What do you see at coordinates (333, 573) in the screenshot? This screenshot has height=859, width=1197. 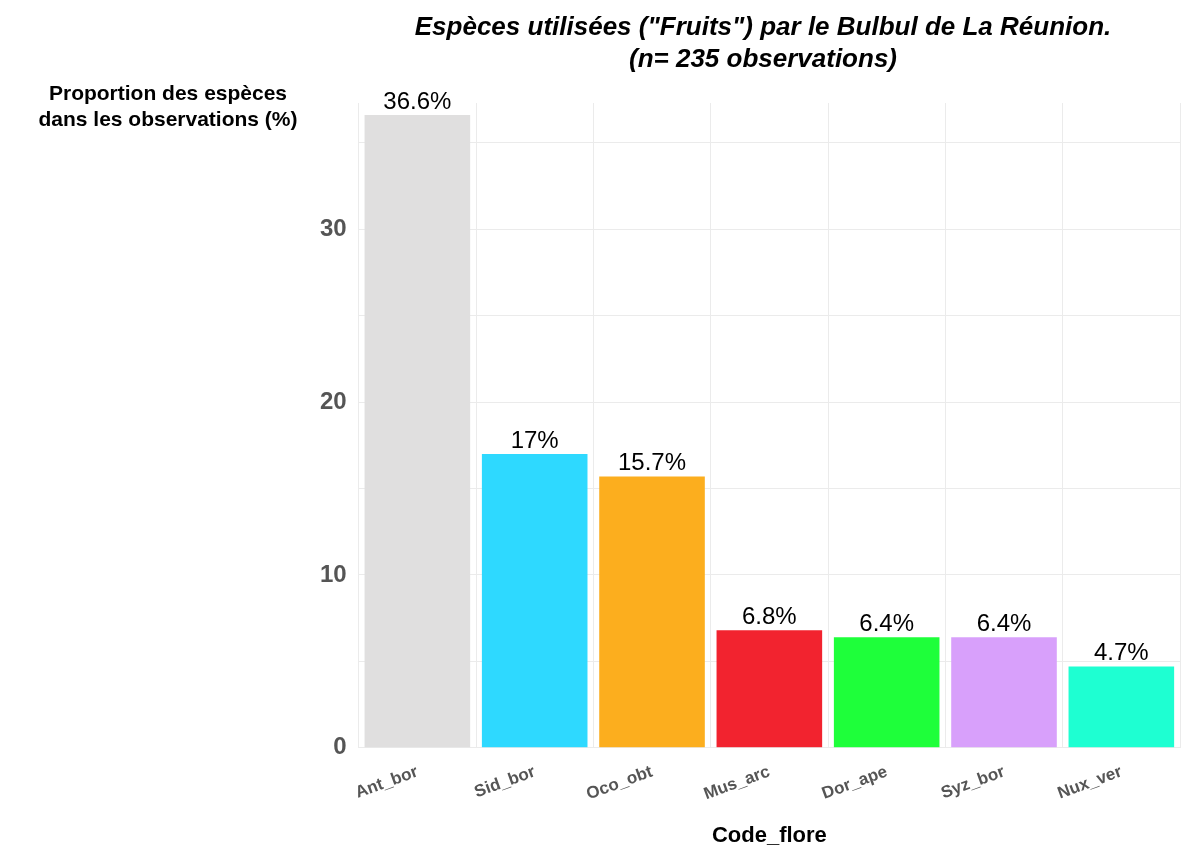 I see `y-tick-label: 10` at bounding box center [333, 573].